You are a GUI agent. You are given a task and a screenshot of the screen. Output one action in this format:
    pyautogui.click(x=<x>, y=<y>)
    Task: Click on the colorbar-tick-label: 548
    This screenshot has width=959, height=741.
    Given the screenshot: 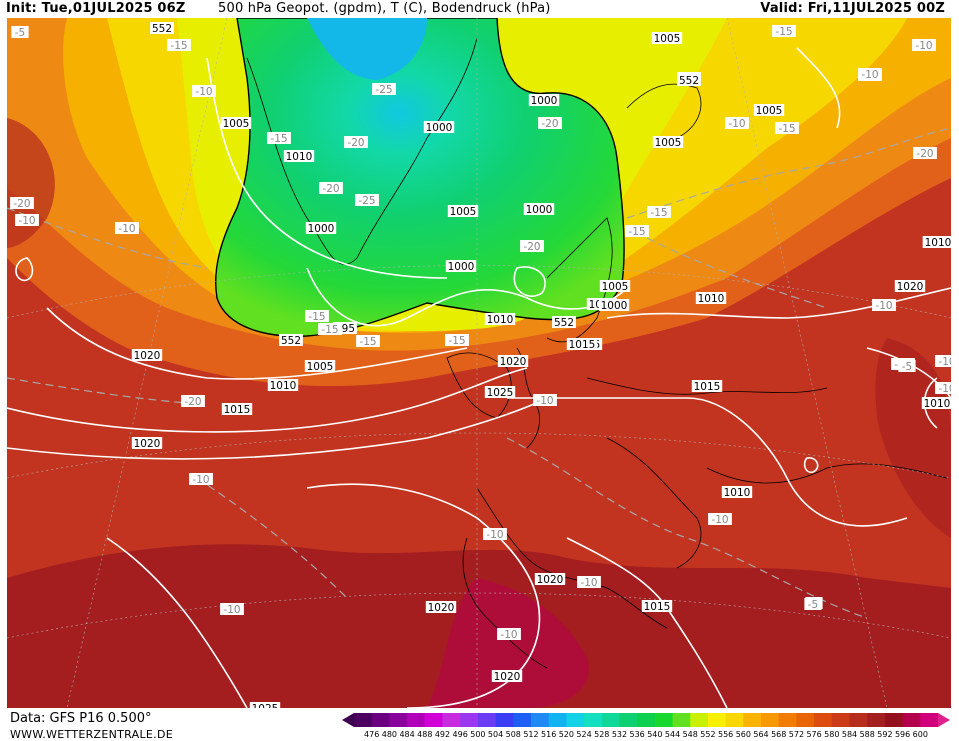 What is the action you would take?
    pyautogui.click(x=690, y=734)
    